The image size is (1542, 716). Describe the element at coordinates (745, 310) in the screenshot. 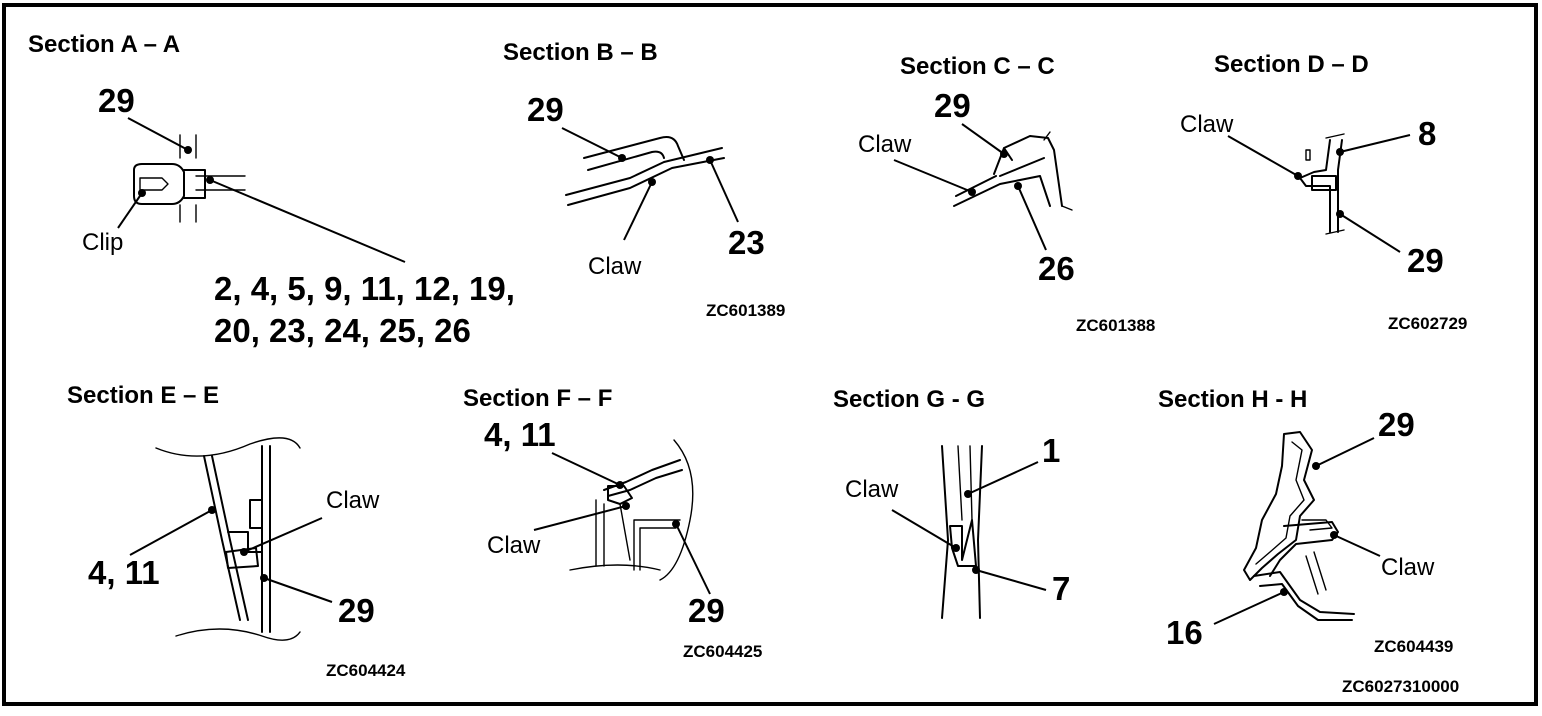

I see `section-b-code: ZC601389` at that location.